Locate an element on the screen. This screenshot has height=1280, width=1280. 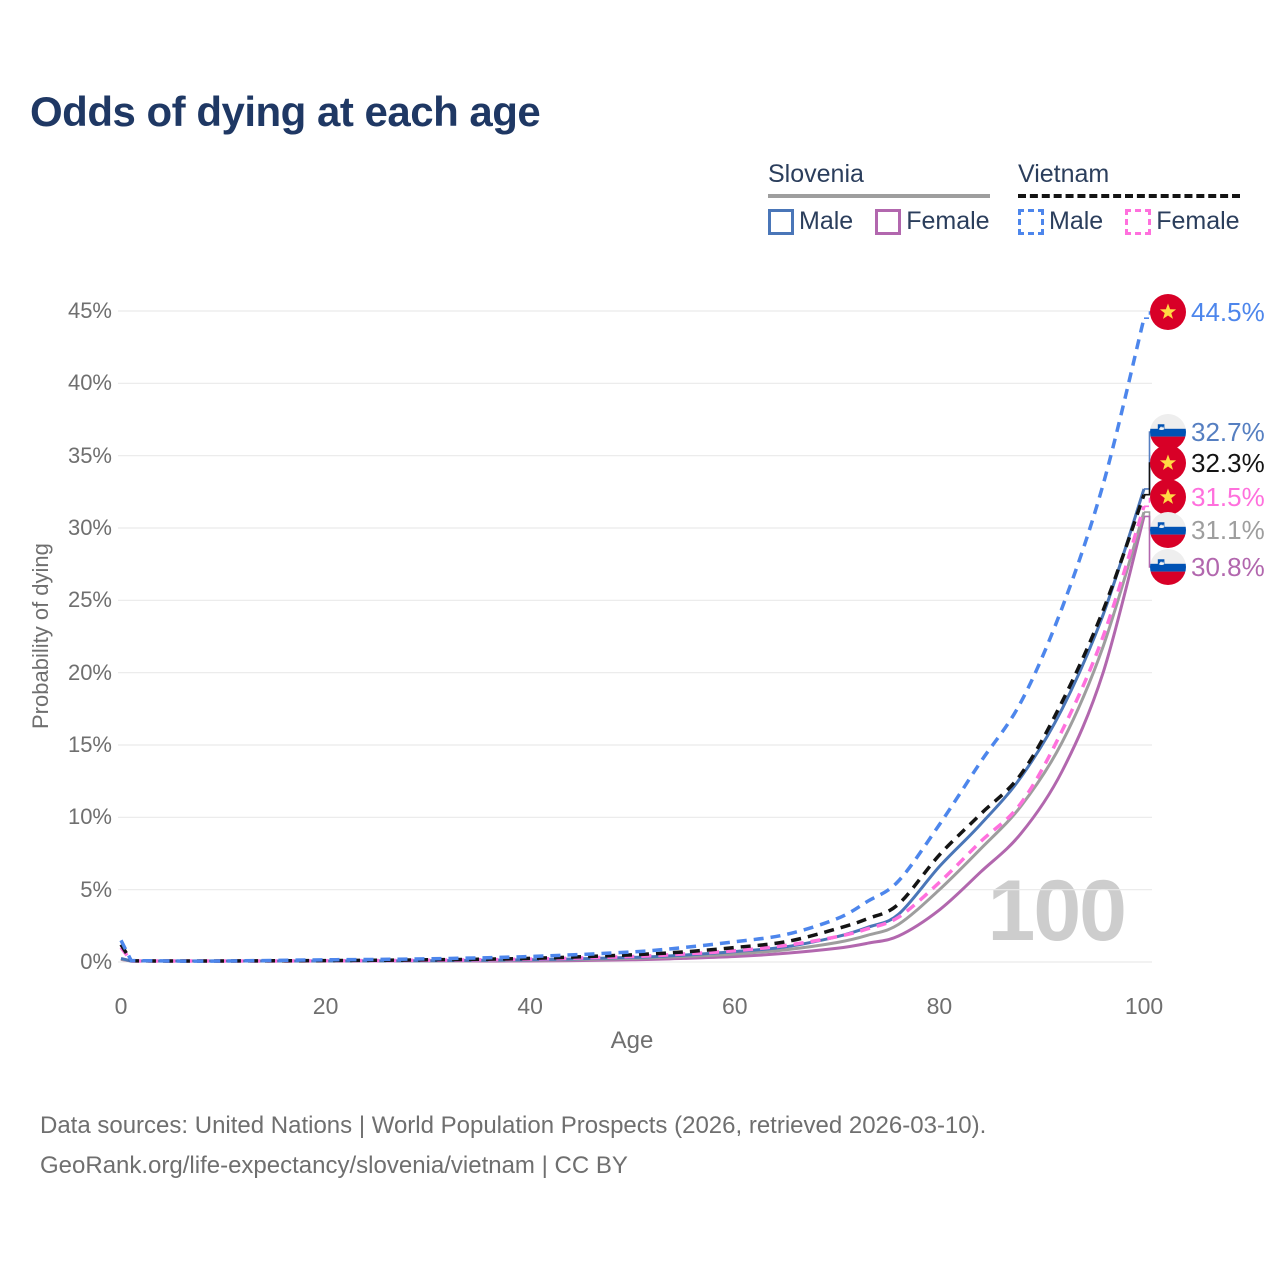
y-tick-label: 5% is located at coordinates (96, 889).